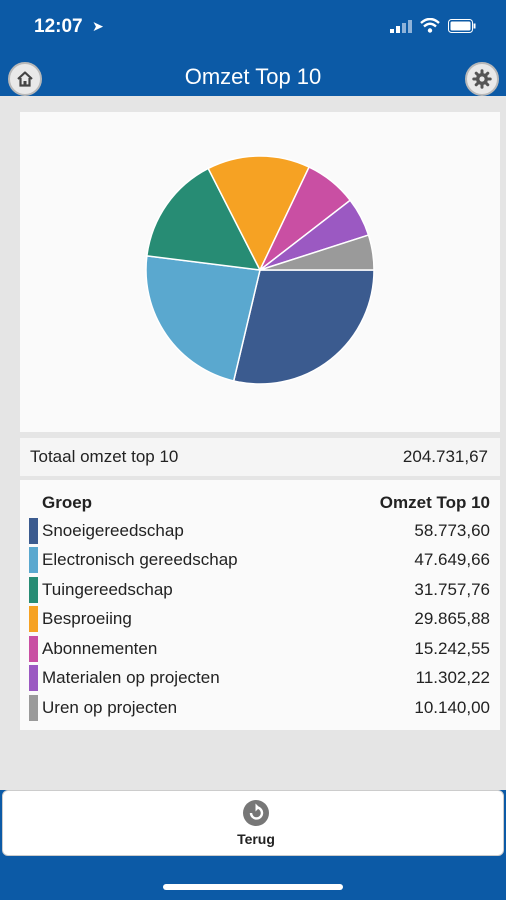 This screenshot has width=506, height=900. What do you see at coordinates (107, 589) in the screenshot?
I see `row-label: Tuingereedschap` at bounding box center [107, 589].